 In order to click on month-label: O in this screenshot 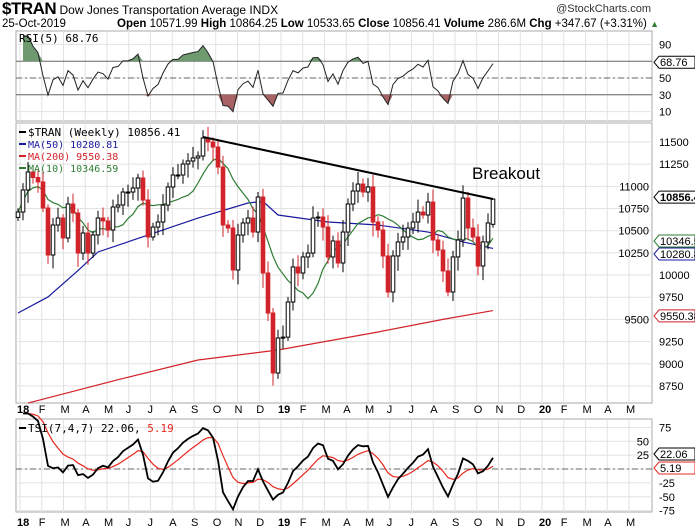, I will do `click(217, 410)`.